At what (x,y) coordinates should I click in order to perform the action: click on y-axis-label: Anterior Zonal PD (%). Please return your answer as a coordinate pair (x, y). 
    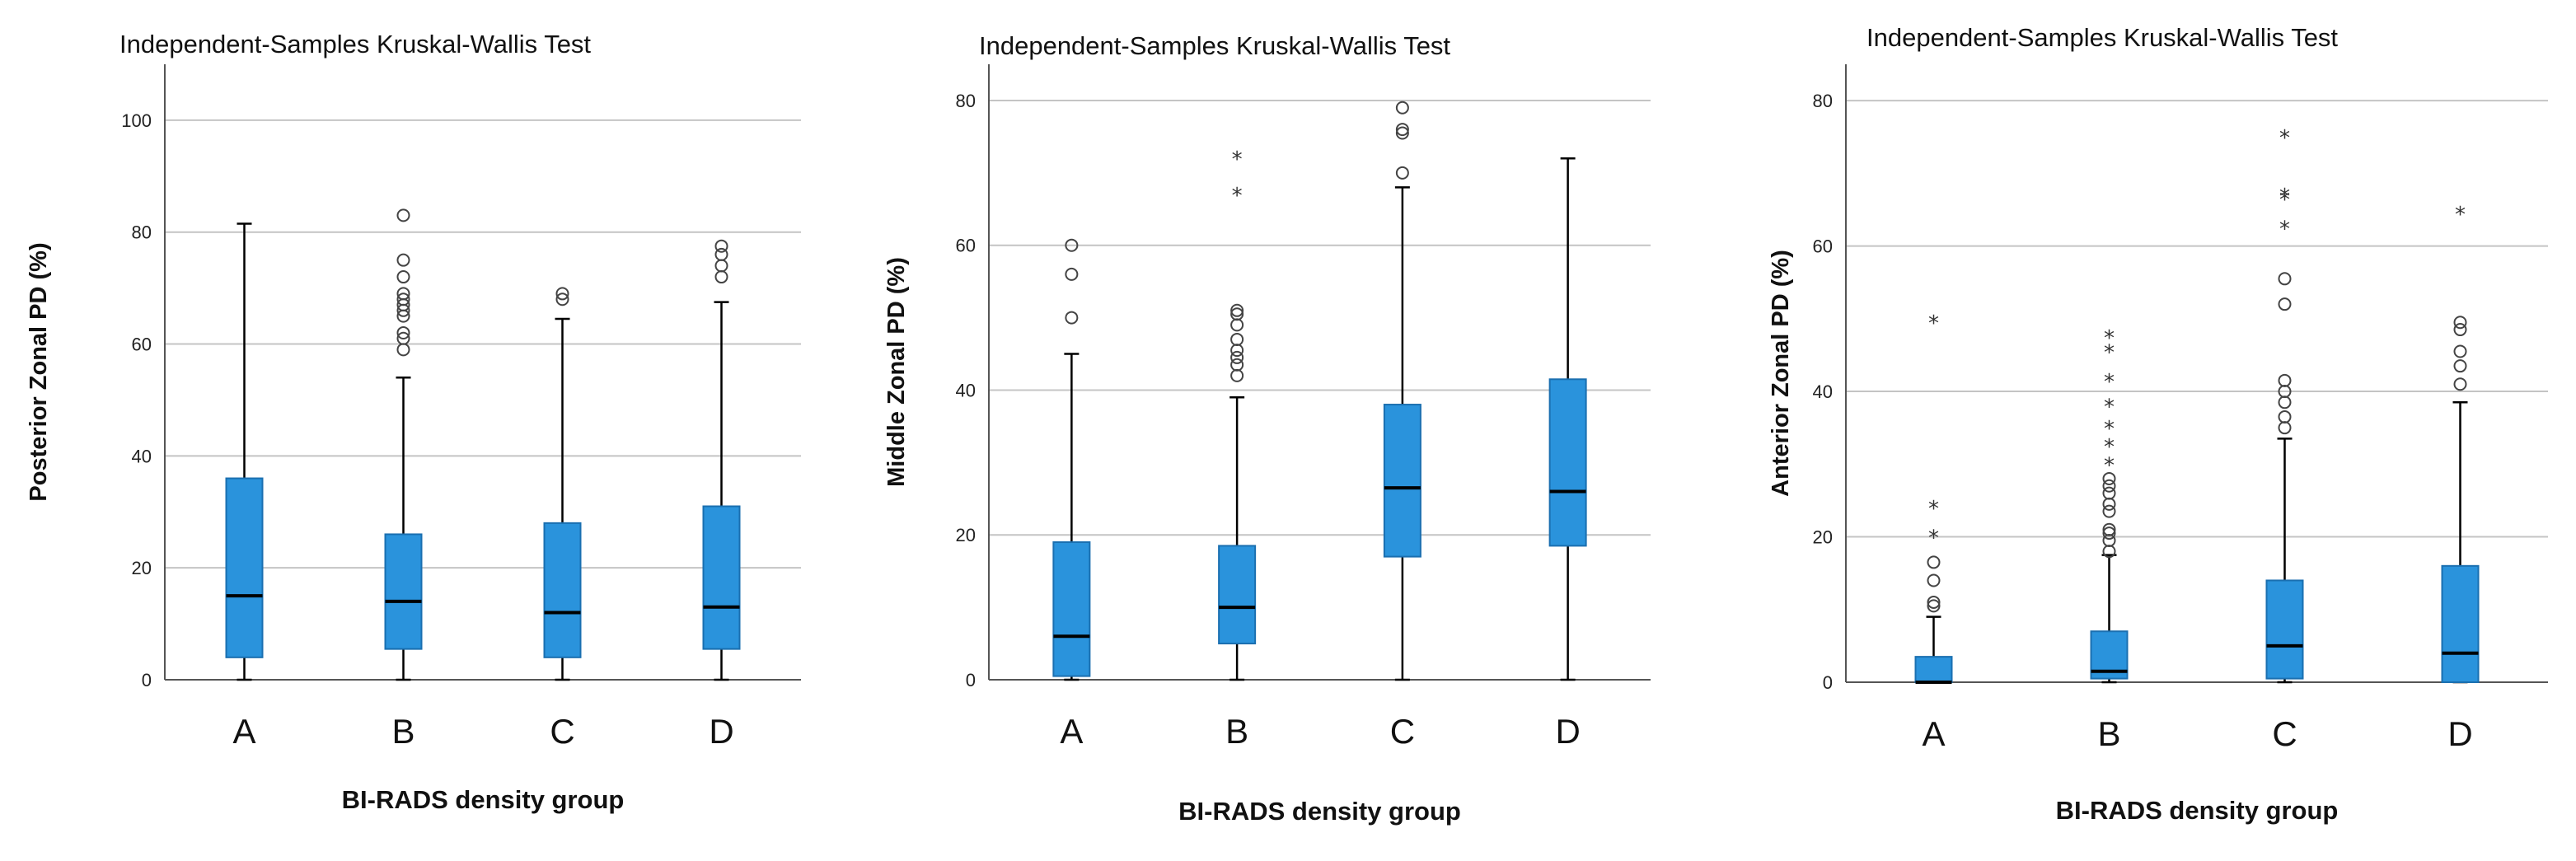
    Looking at the image, I should click on (1781, 373).